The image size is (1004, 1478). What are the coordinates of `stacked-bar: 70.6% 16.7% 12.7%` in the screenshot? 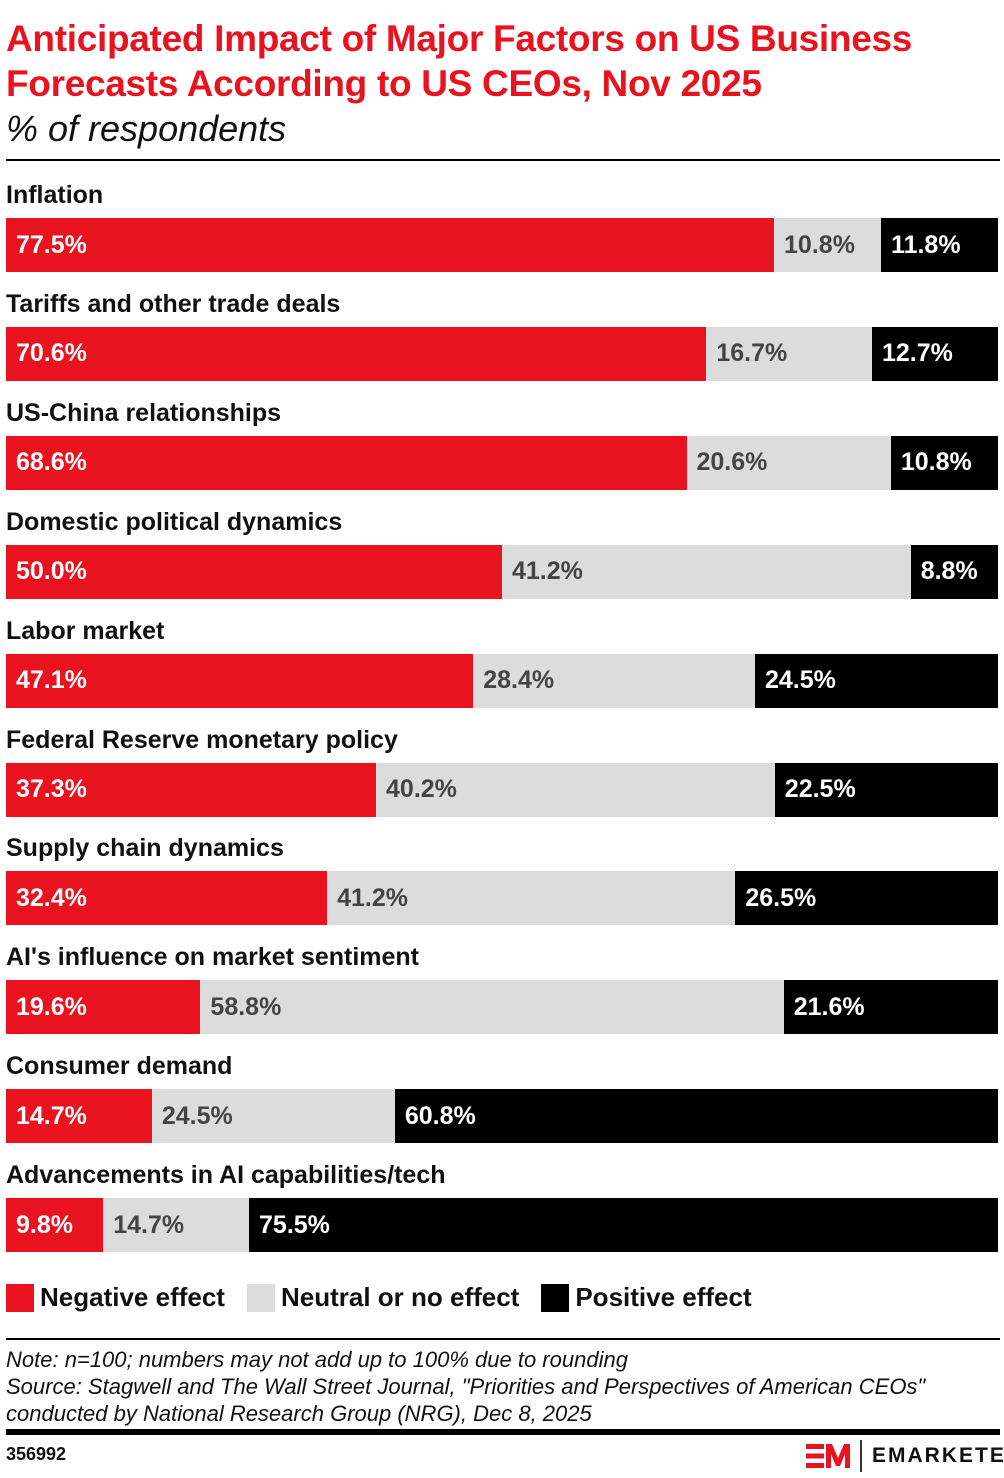 It's located at (502, 353).